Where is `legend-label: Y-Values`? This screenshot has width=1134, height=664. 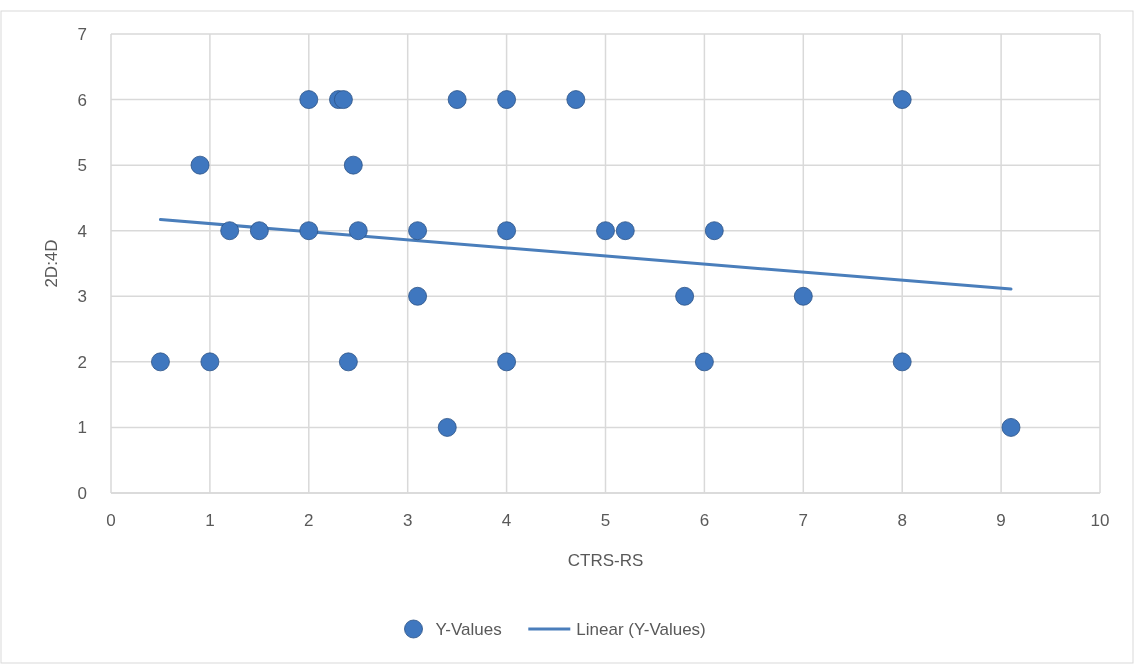
legend-label: Y-Values is located at coordinates (468, 629).